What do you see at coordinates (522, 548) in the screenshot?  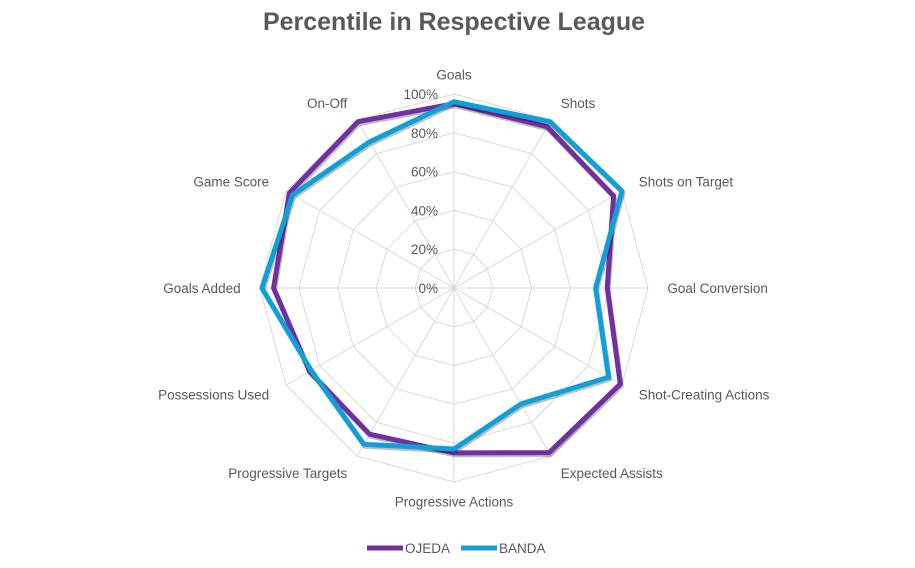 I see `legend-label-banda: BANDA` at bounding box center [522, 548].